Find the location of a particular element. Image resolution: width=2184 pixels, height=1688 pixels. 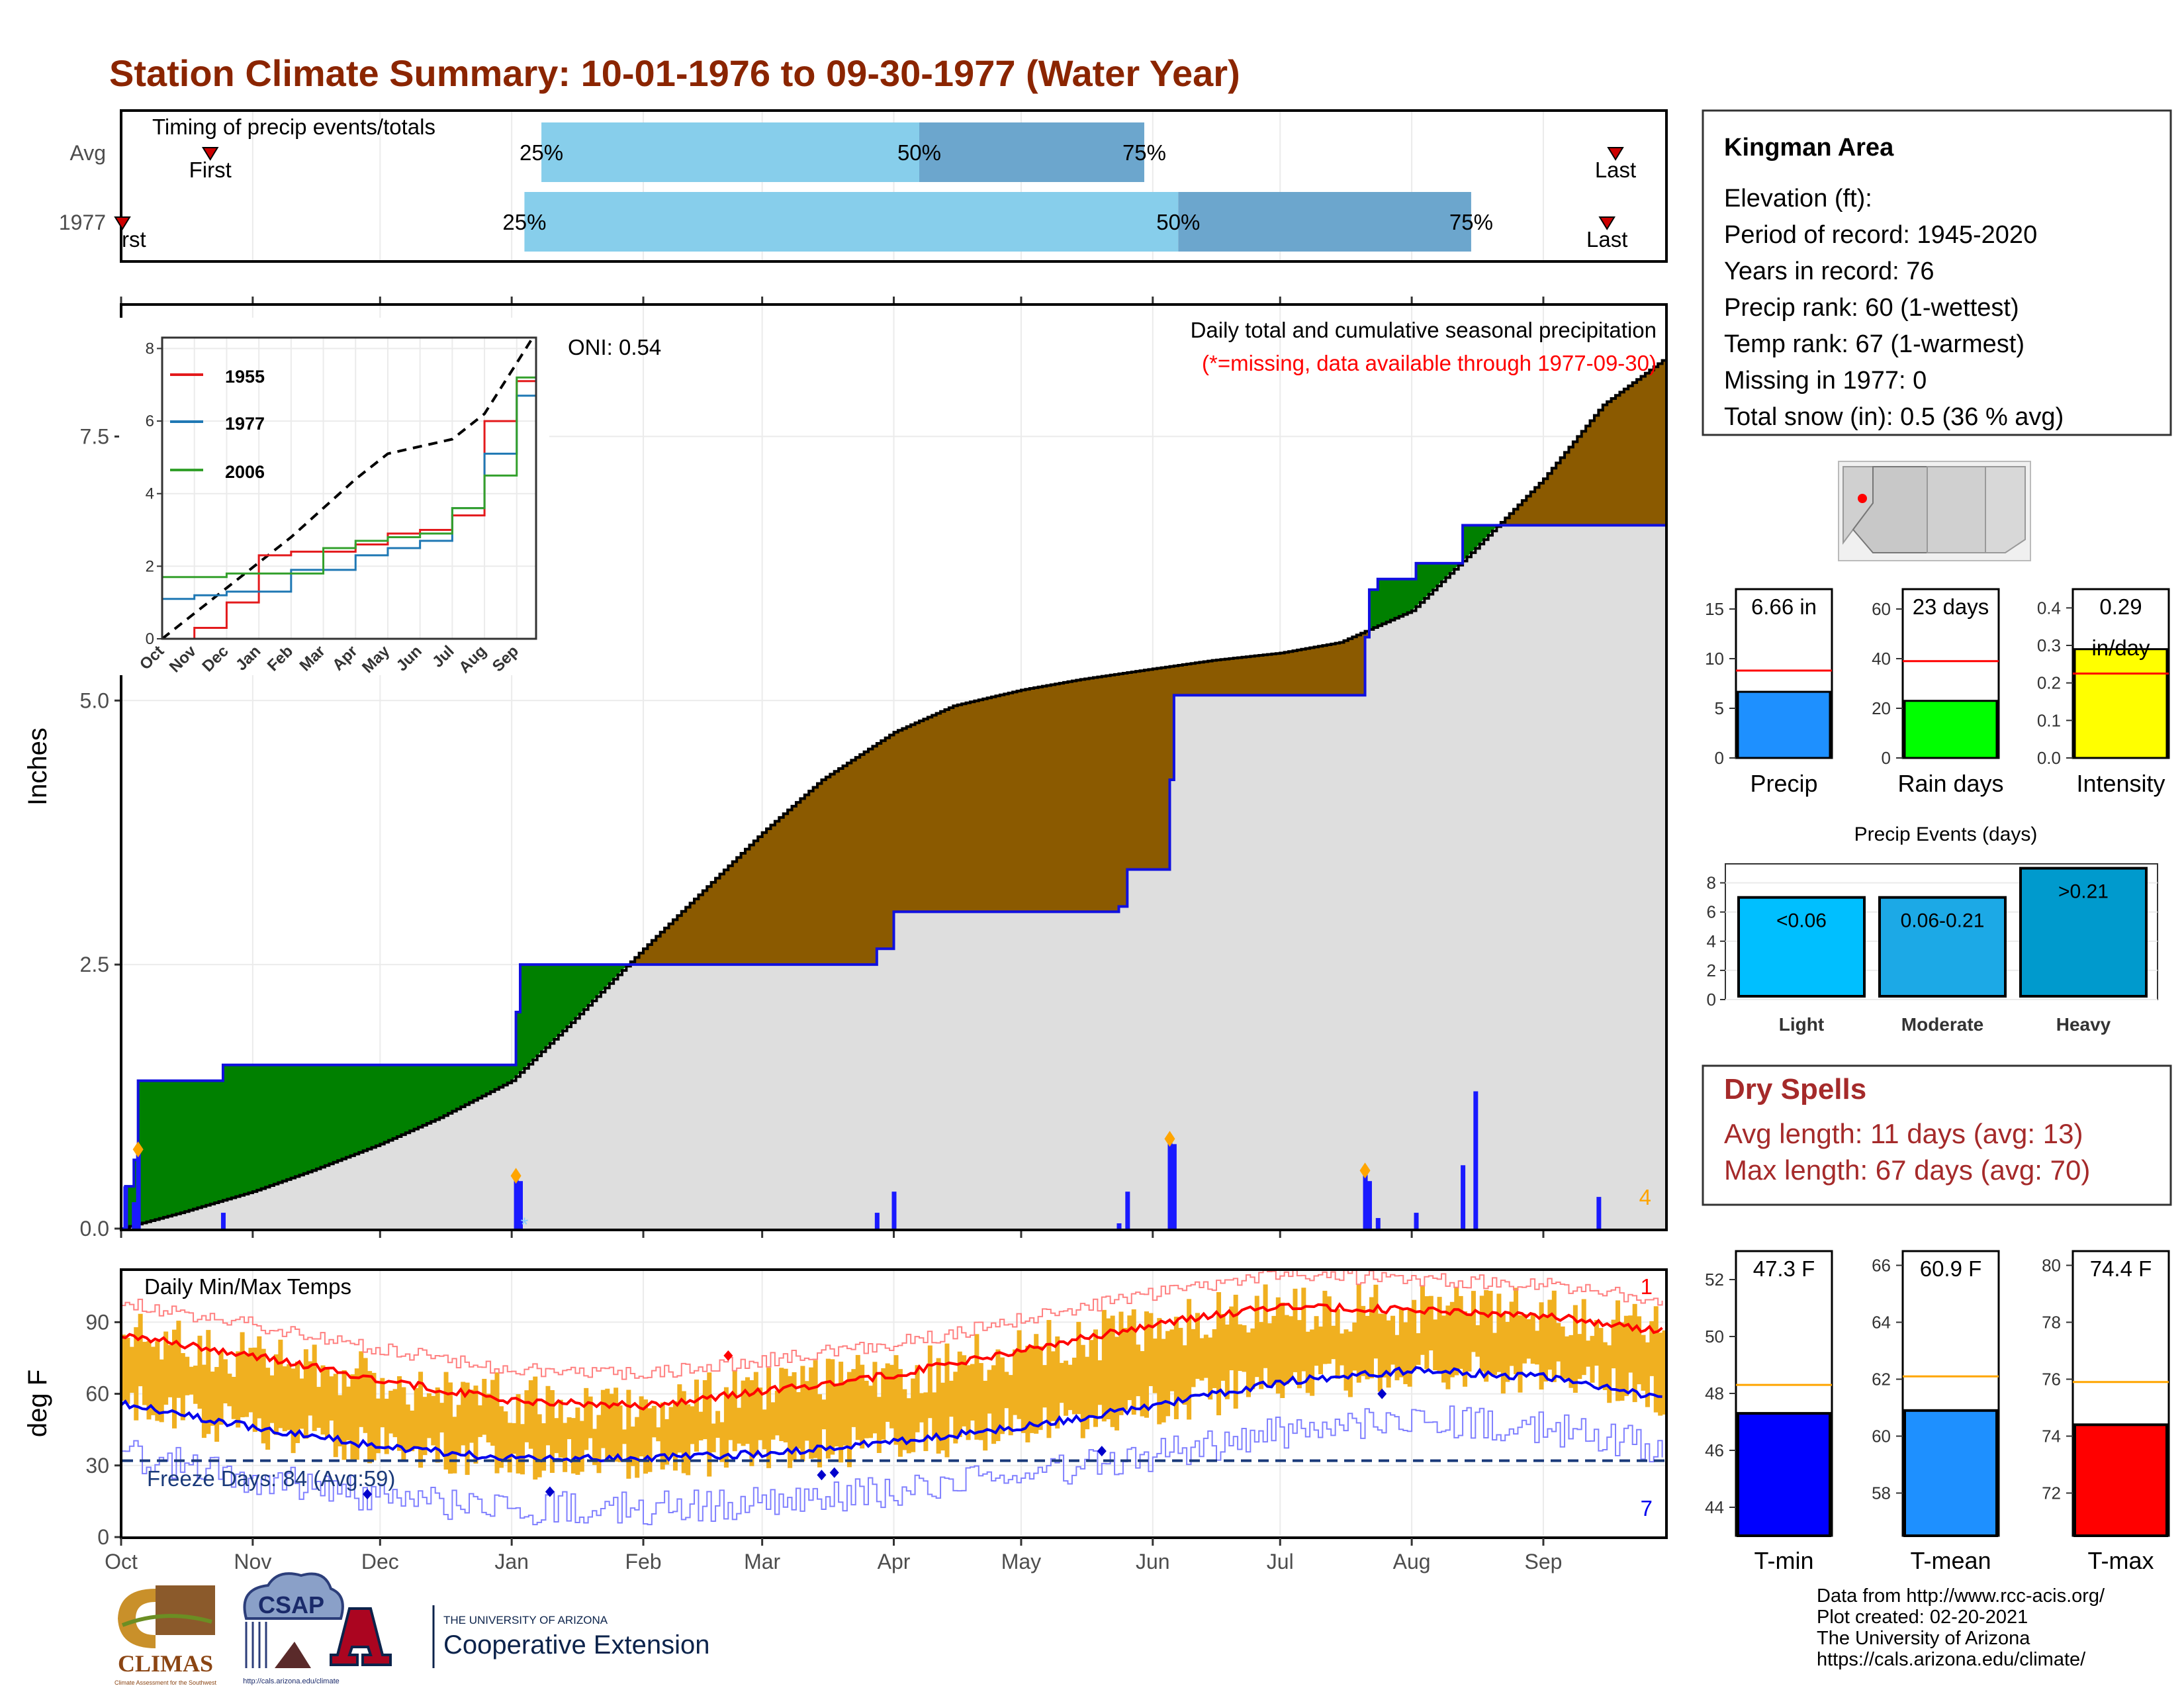

temp-count-high: 1 is located at coordinates (1647, 1286).